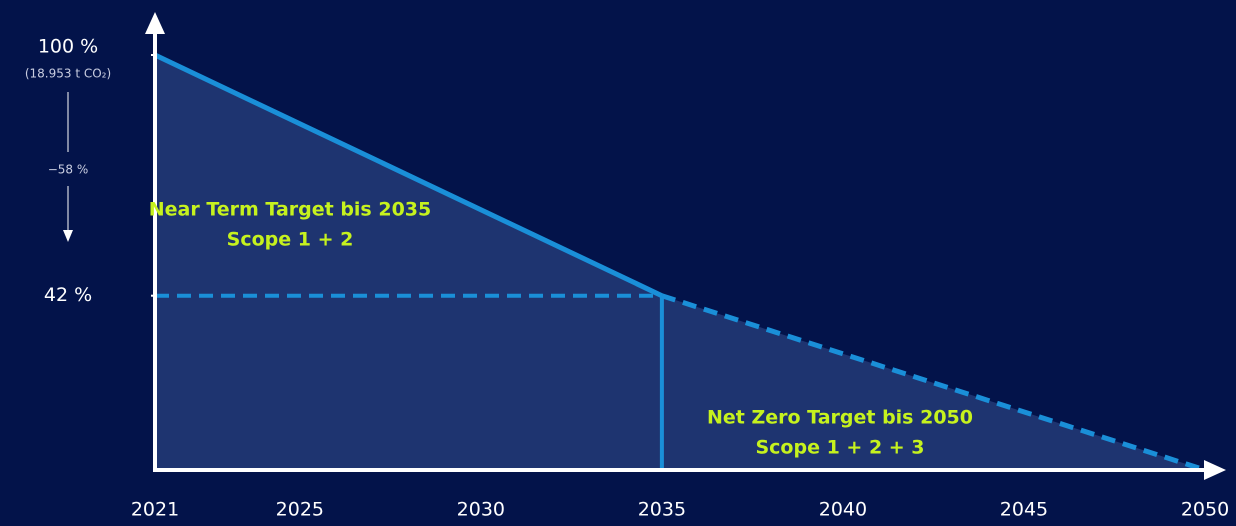  I want to click on x-tick-label: 2021, so click(155, 510).